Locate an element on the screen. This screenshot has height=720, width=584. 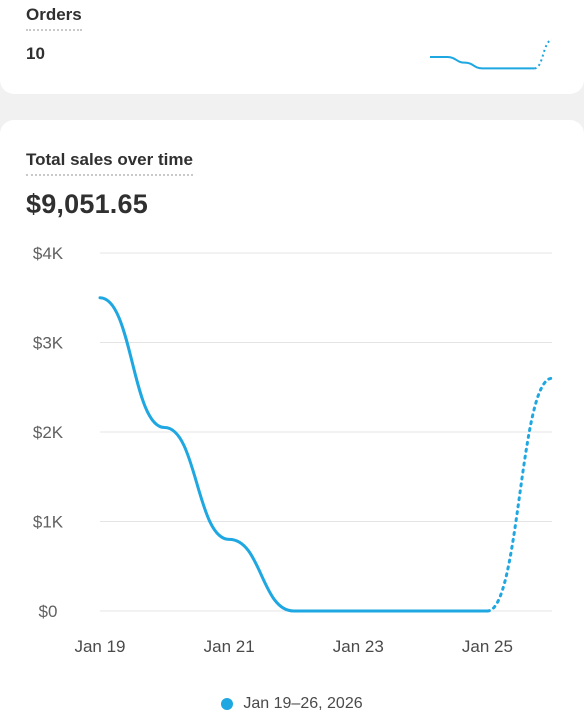
sparkline-solid is located at coordinates (482, 63).